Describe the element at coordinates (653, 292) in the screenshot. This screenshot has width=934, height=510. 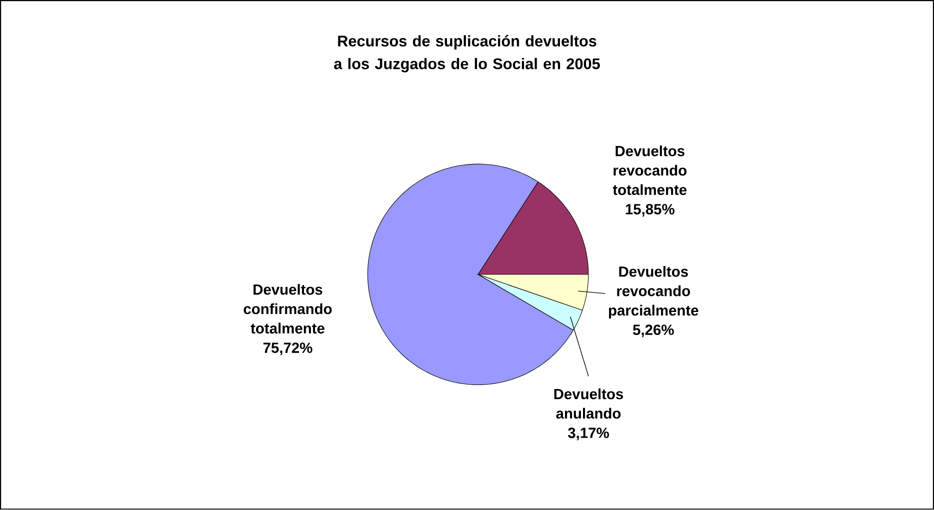
I see `slice-label: Devueltos revocando parcialmente` at that location.